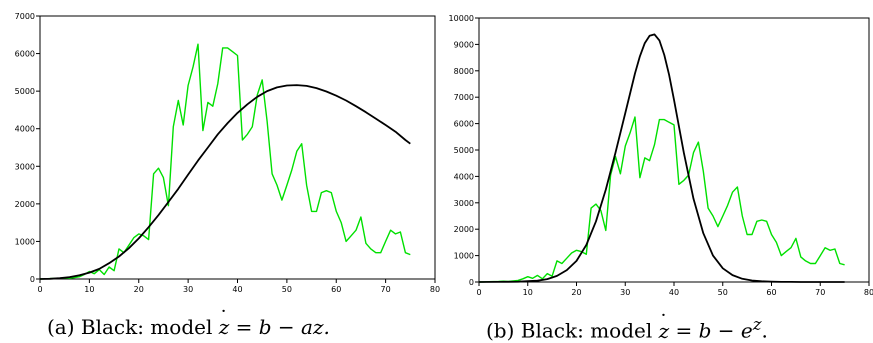 This screenshot has height=343, width=873. Describe the element at coordinates (461, 18) in the screenshot. I see `y-tick-label: 10000` at that location.